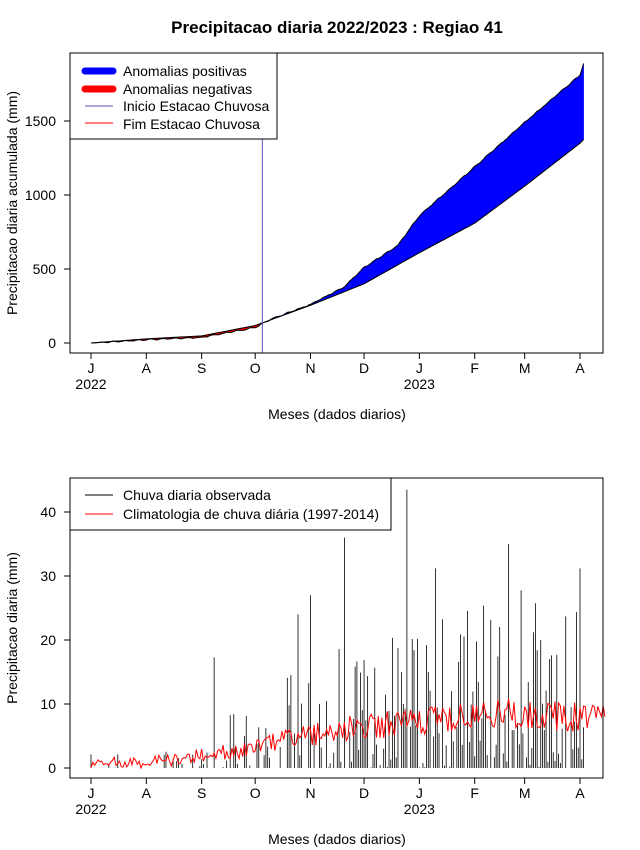  What do you see at coordinates (48, 640) in the screenshot?
I see `y-tick-label-bottom: 20` at bounding box center [48, 640].